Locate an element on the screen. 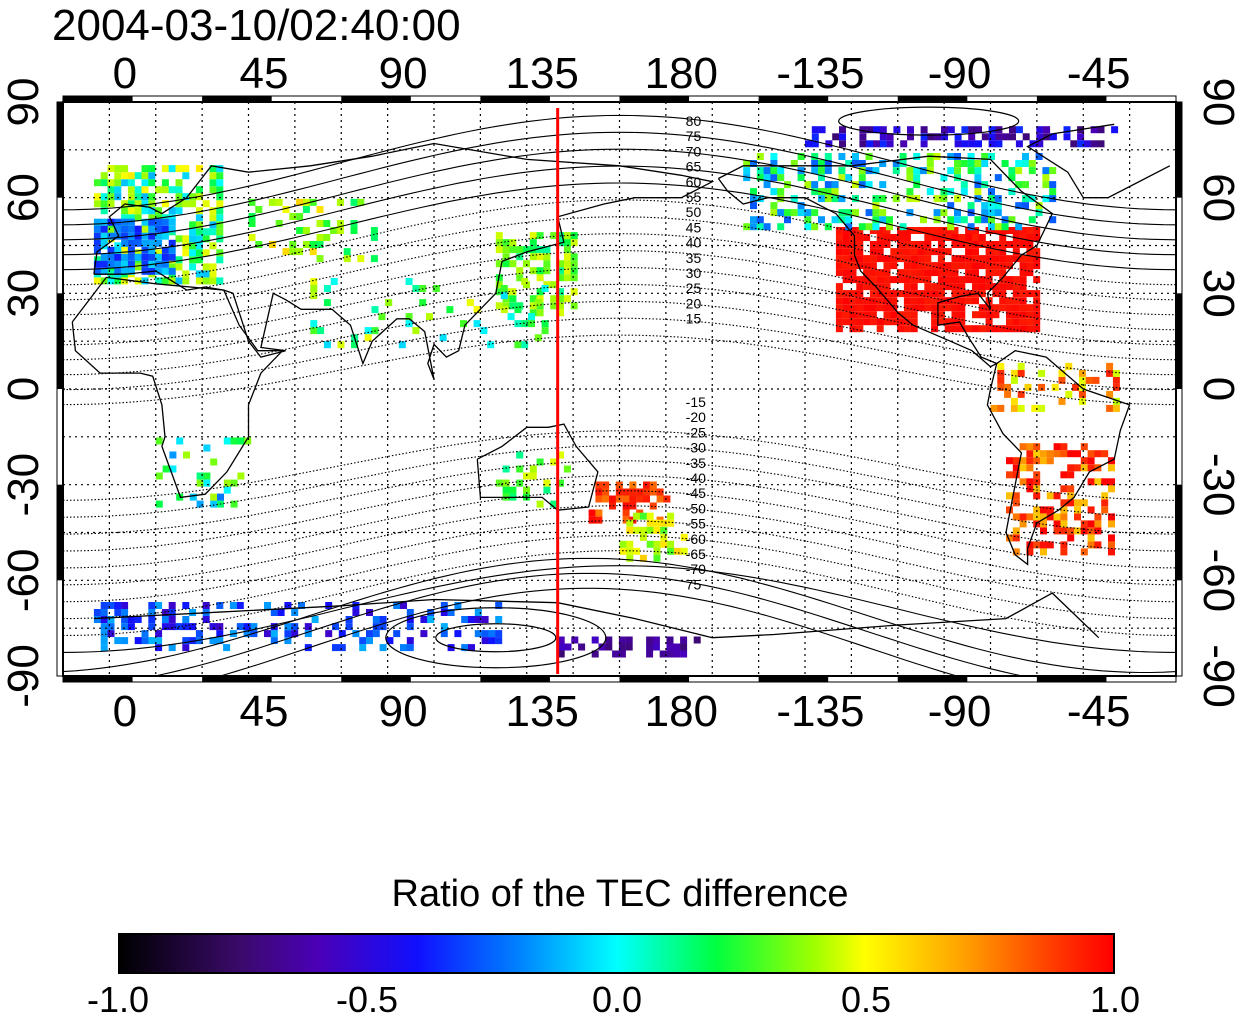 This screenshot has height=1024, width=1240. colorbar-title: Ratio of the TEC difference is located at coordinates (620, 894).